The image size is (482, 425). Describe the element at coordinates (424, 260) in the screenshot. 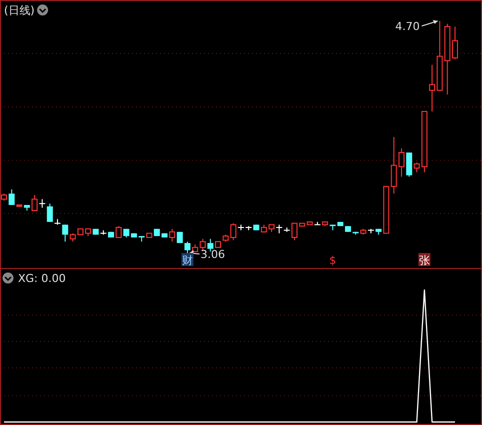

I see `text: 张` at that location.